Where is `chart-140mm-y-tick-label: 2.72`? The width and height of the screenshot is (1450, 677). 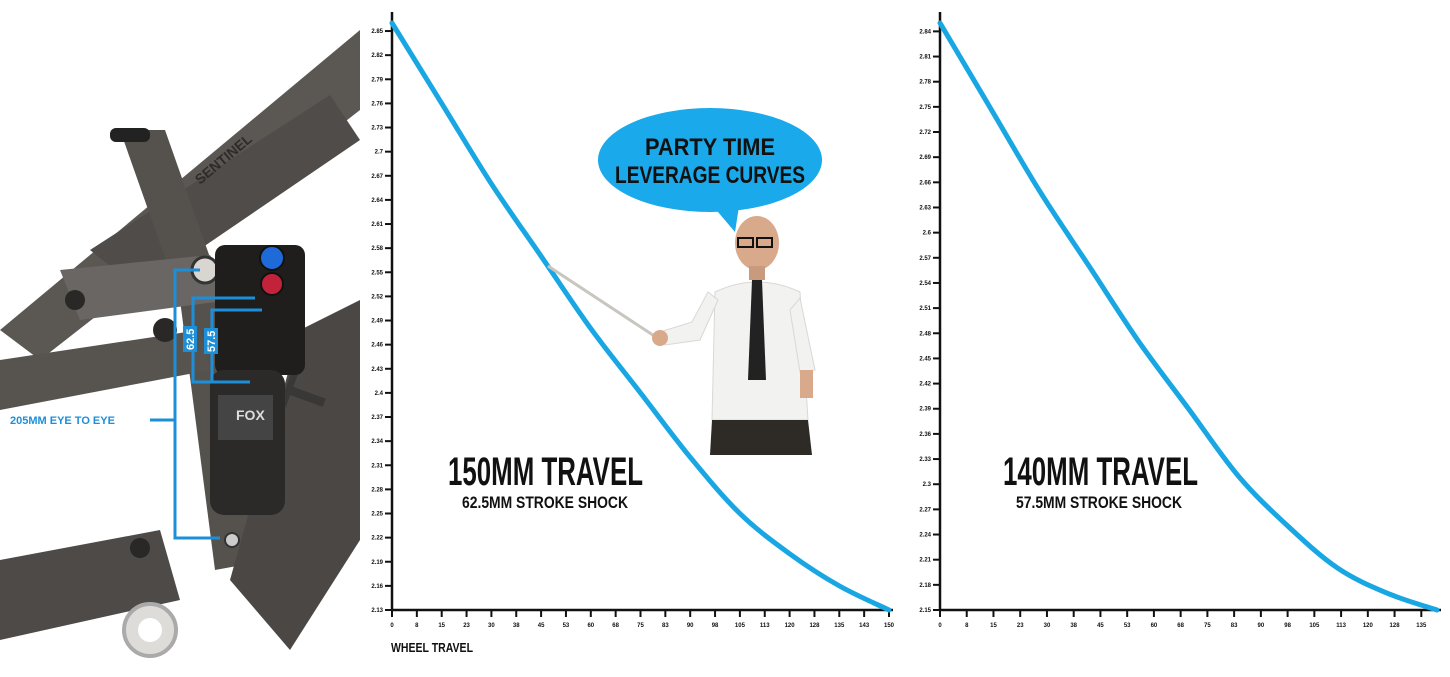
chart-140mm-y-tick-label: 2.72 is located at coordinates (925, 133).